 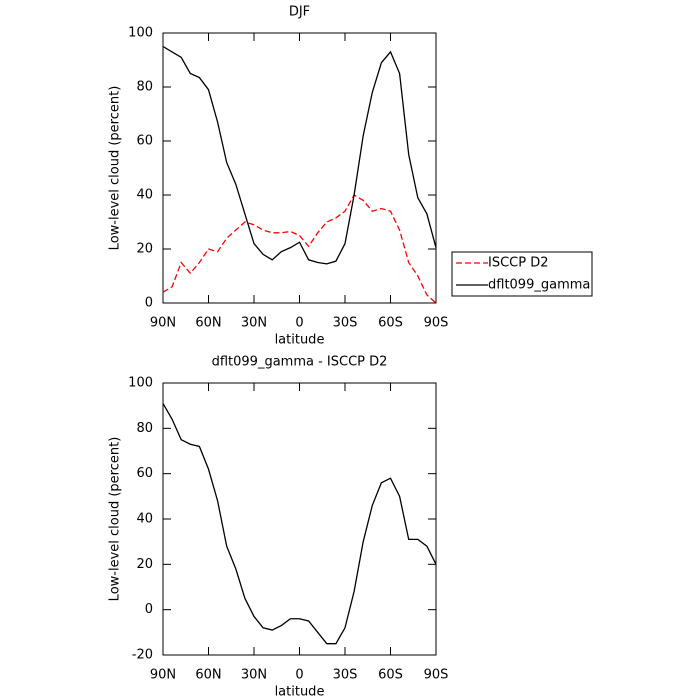 What do you see at coordinates (142, 655) in the screenshot?
I see `y-tick-label: -20` at bounding box center [142, 655].